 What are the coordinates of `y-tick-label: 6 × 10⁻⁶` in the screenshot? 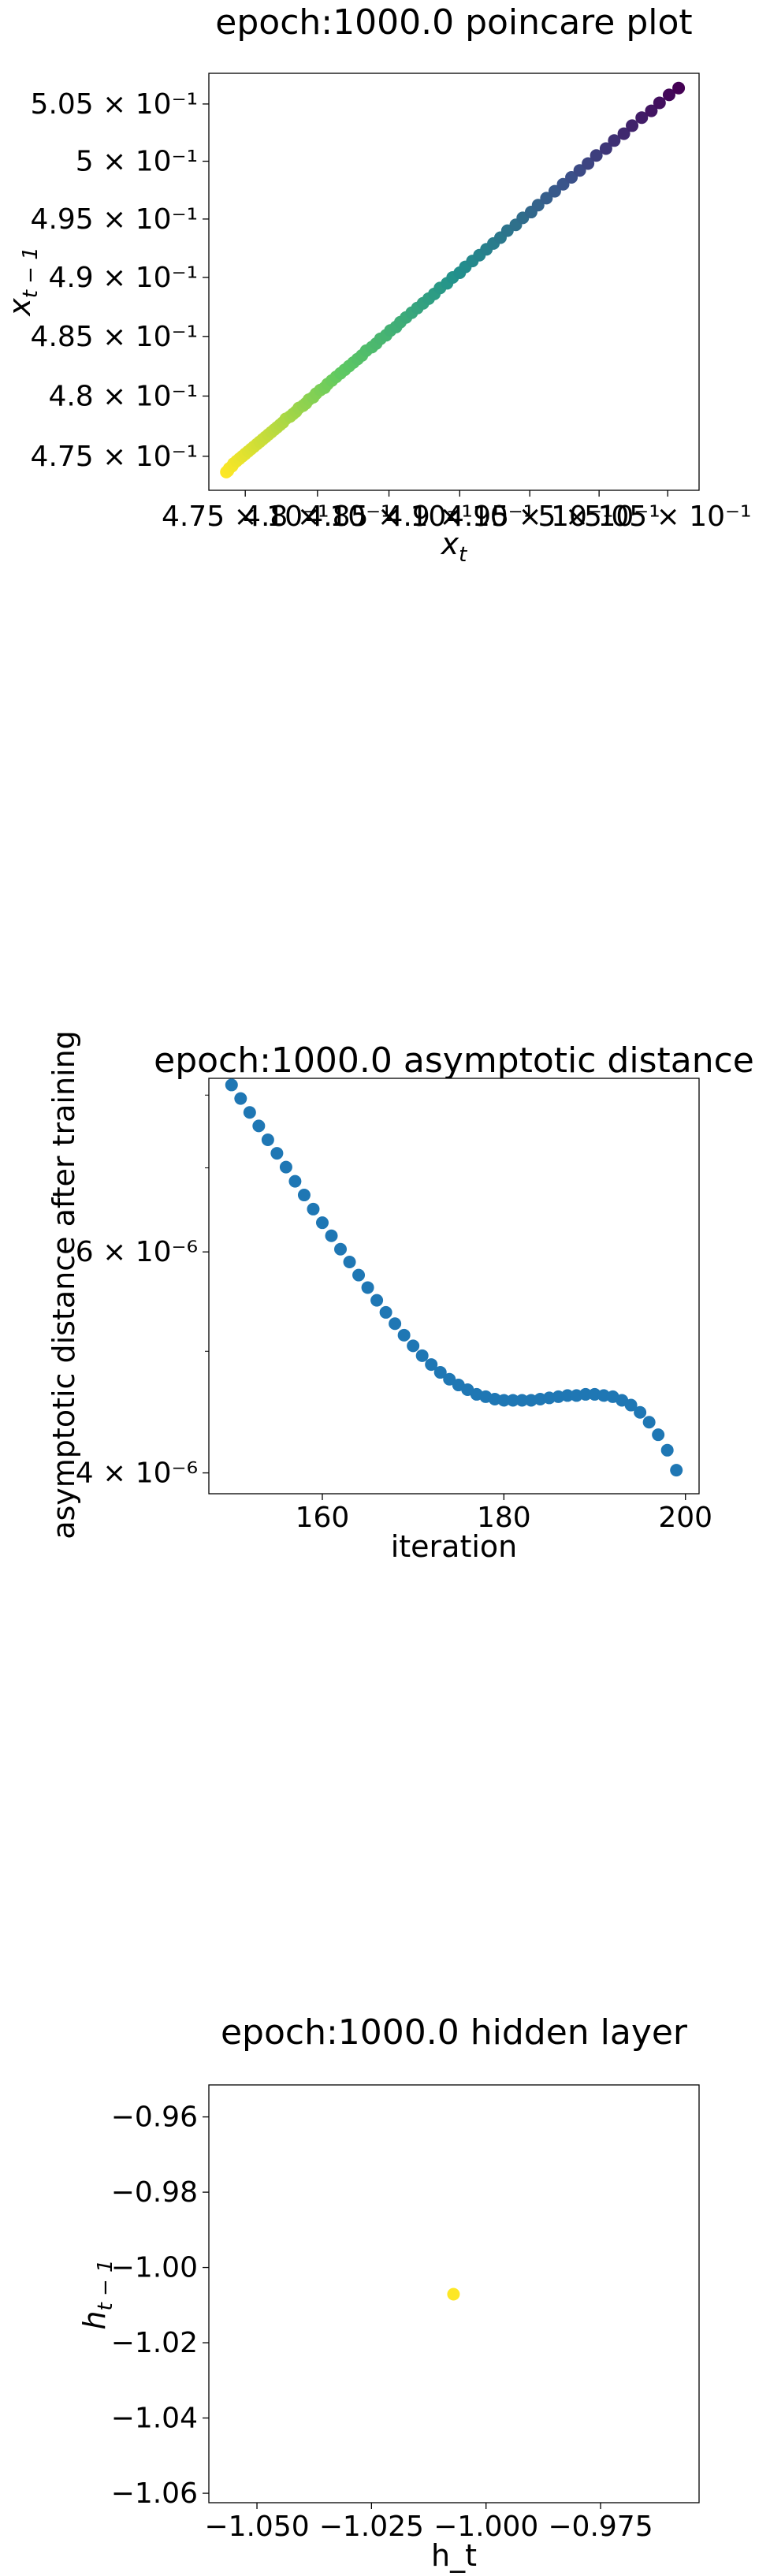 It's located at (137, 1252).